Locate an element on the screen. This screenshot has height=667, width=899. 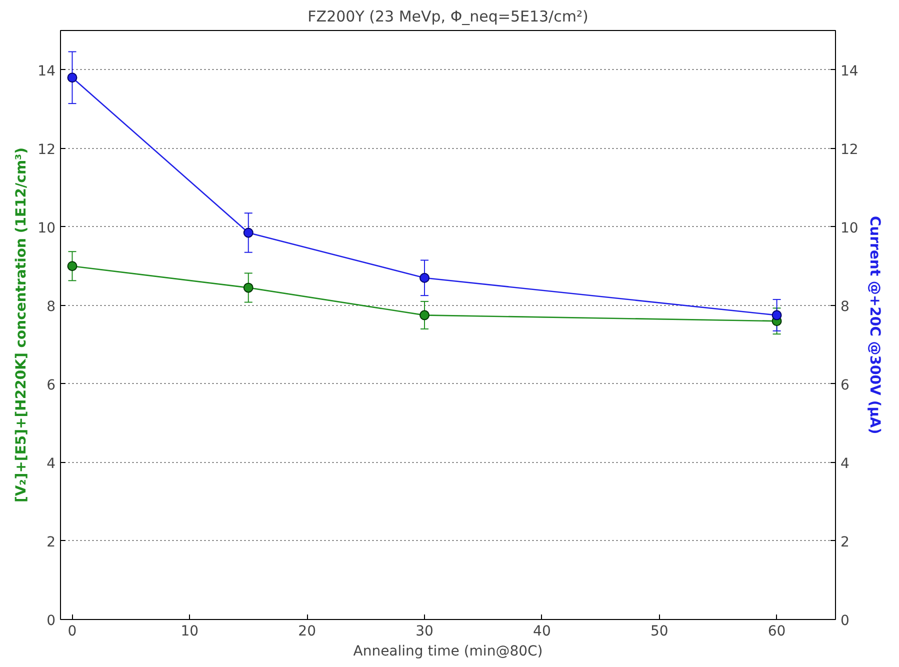
y2-tick-label: 6 is located at coordinates (845, 385).